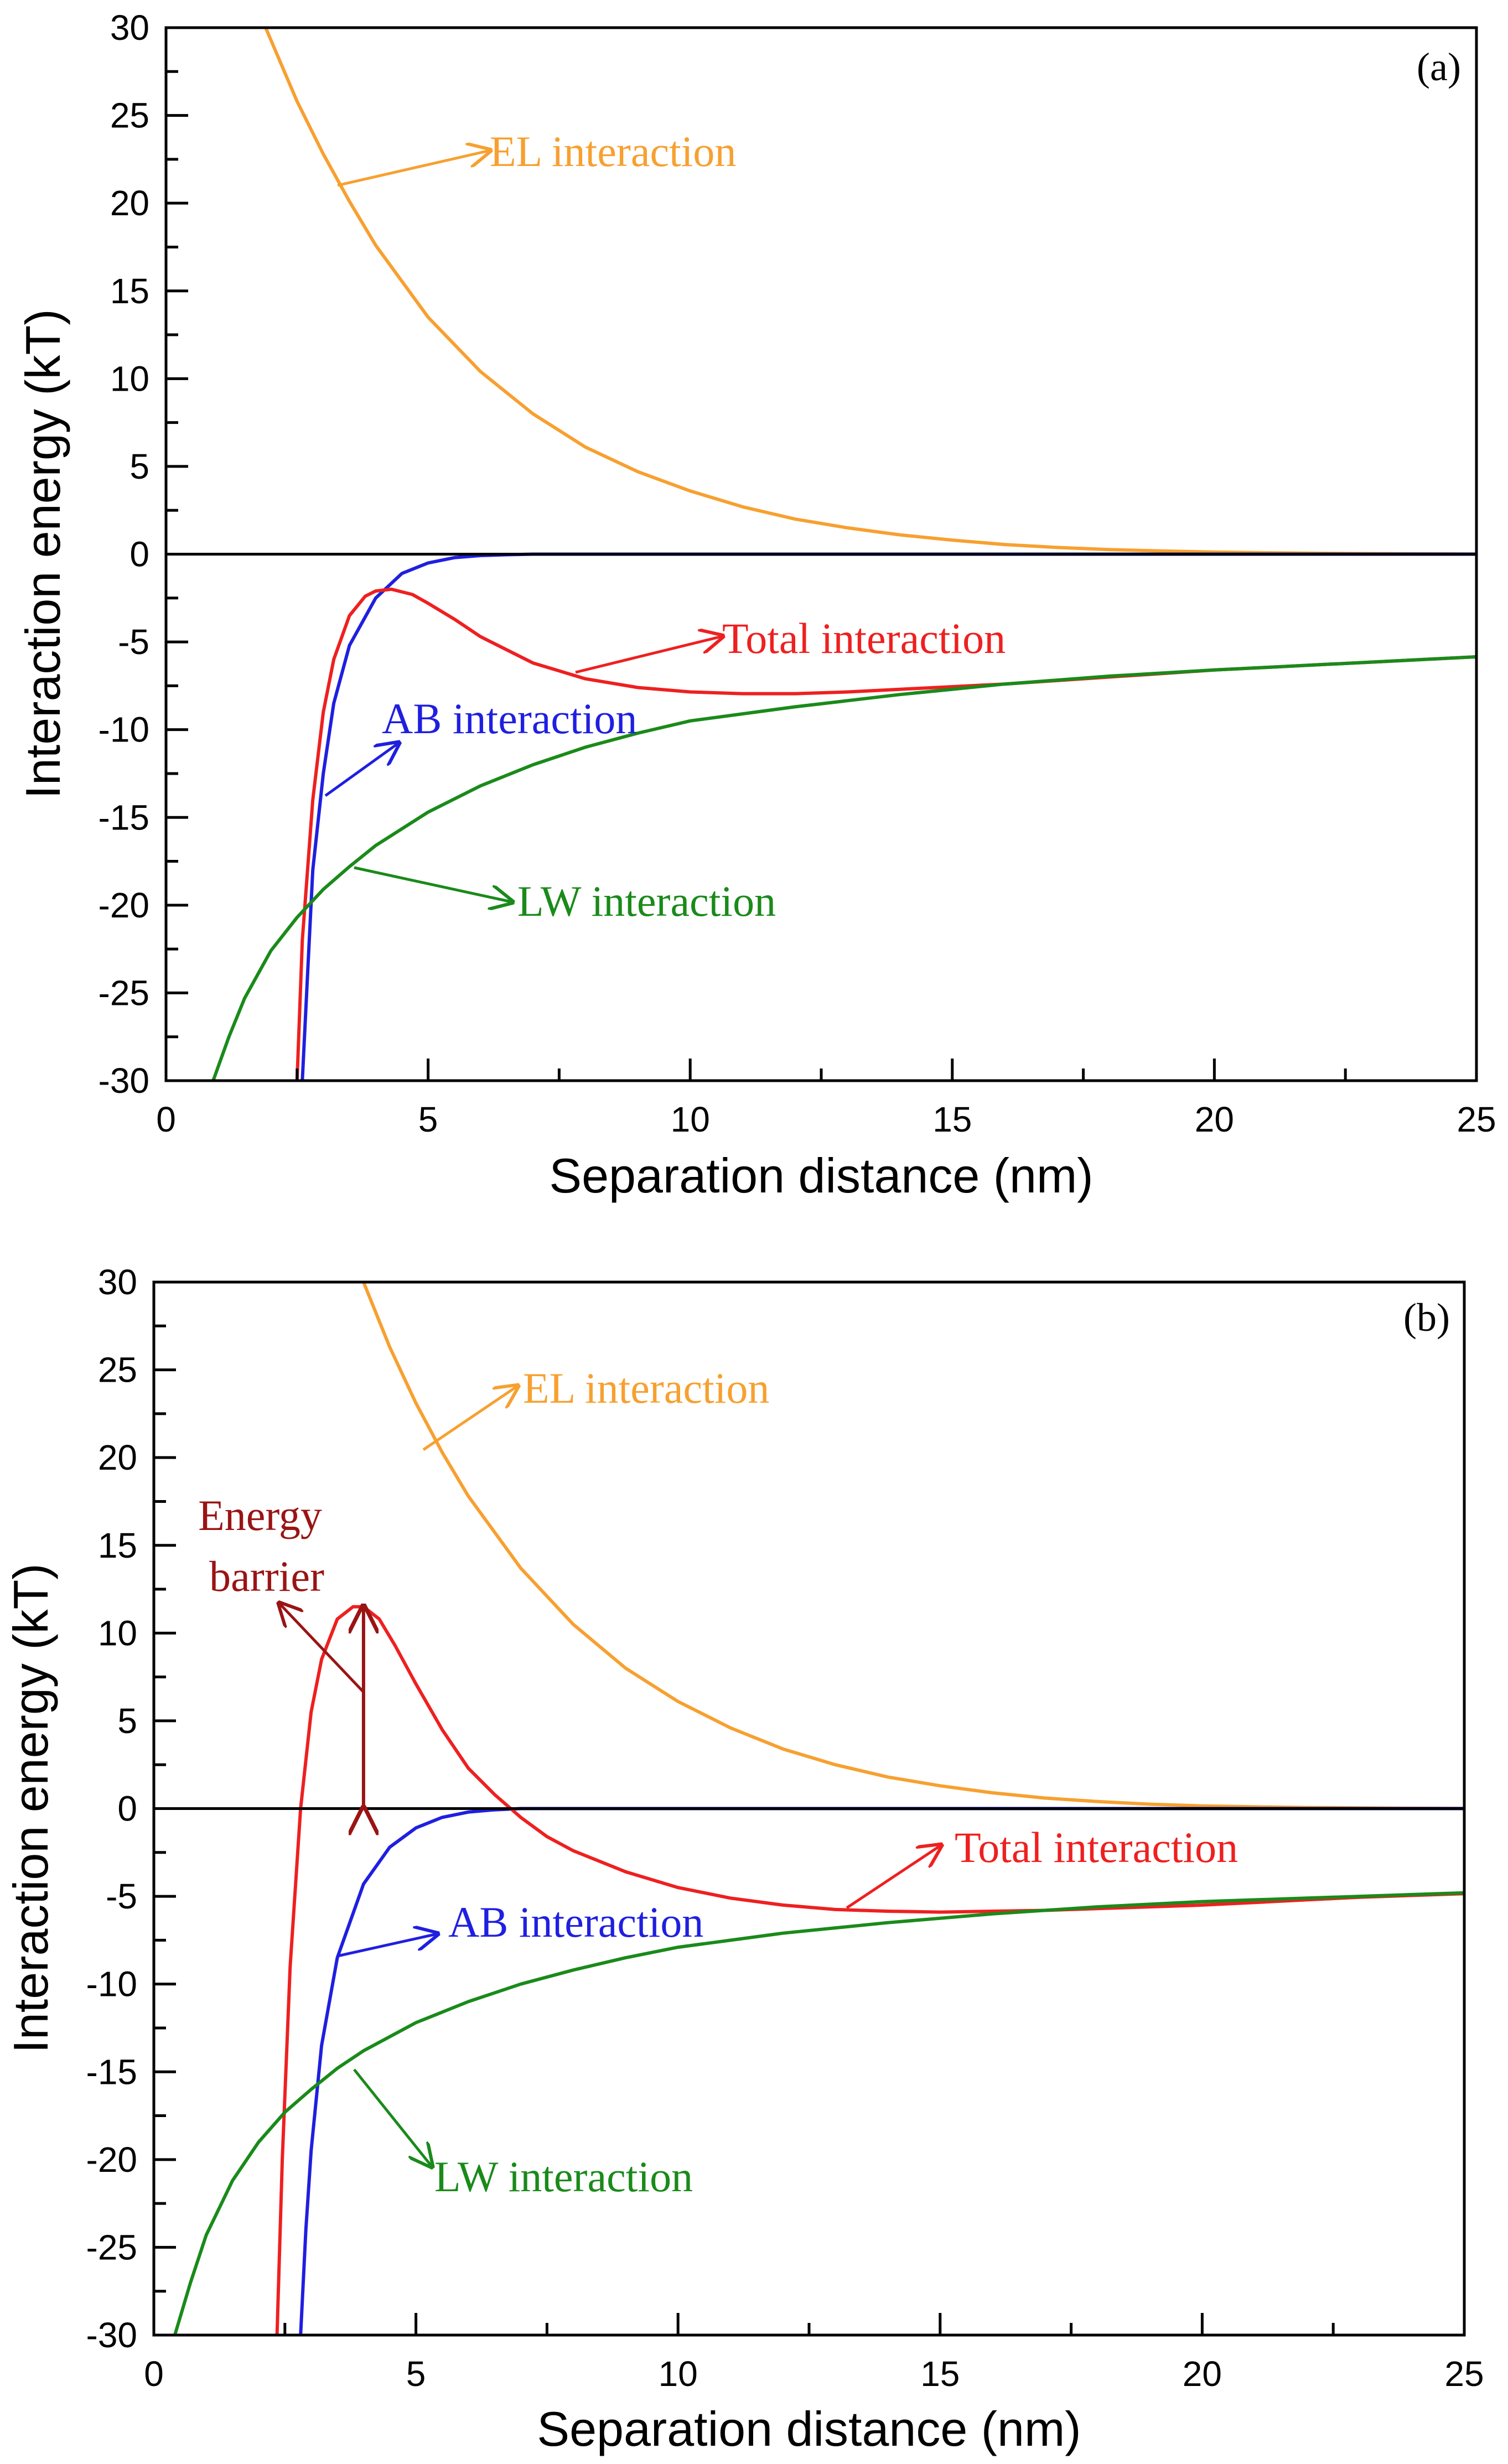 This screenshot has width=1508, height=2464. Describe the element at coordinates (125, 730) in the screenshot. I see `y-tick-label-a: -10` at that location.